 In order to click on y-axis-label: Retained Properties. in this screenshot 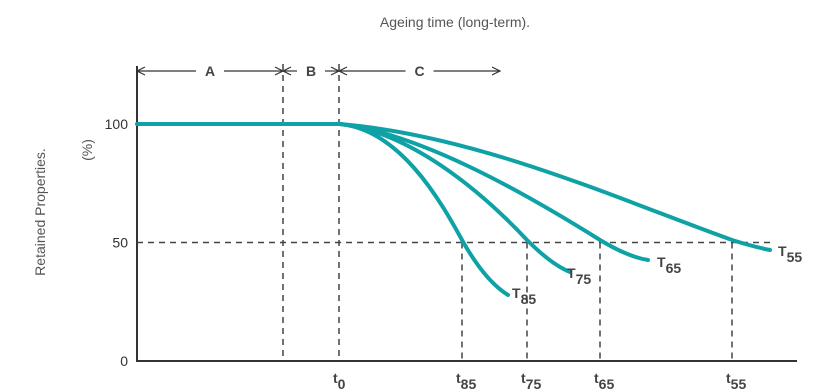, I will do `click(40, 212)`.